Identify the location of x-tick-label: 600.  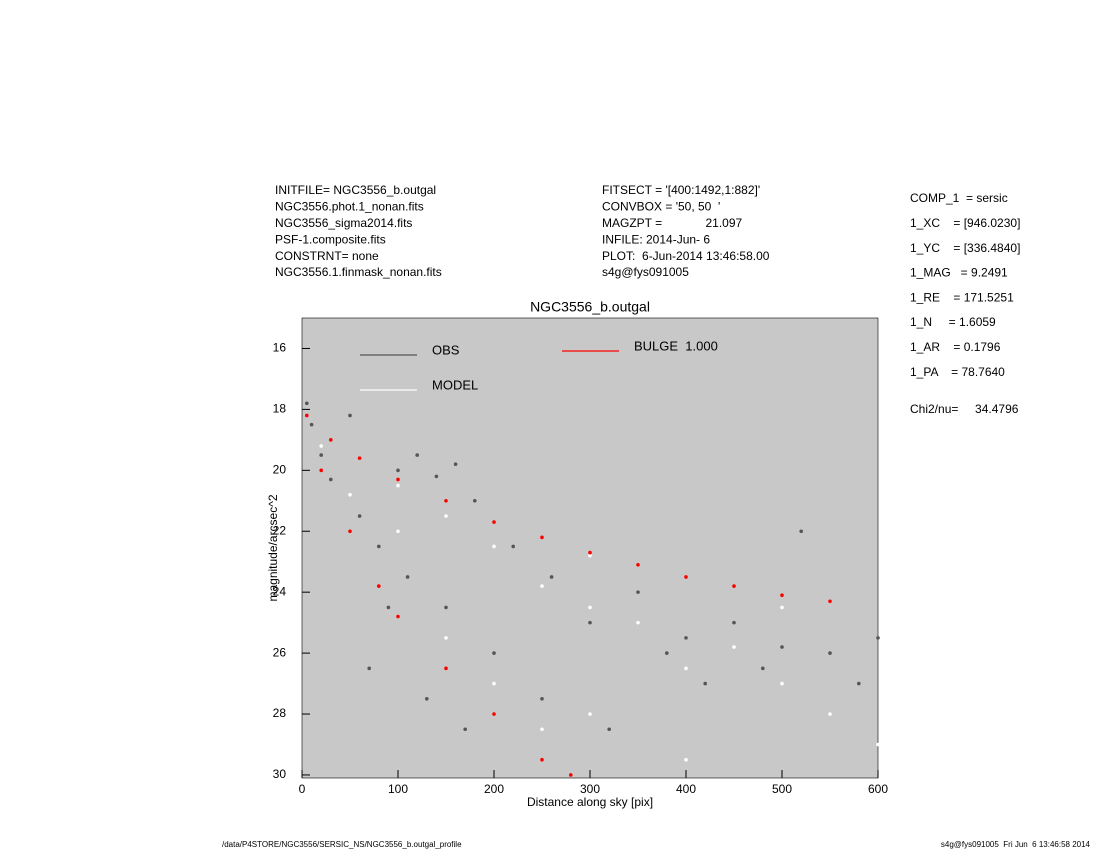
(878, 789).